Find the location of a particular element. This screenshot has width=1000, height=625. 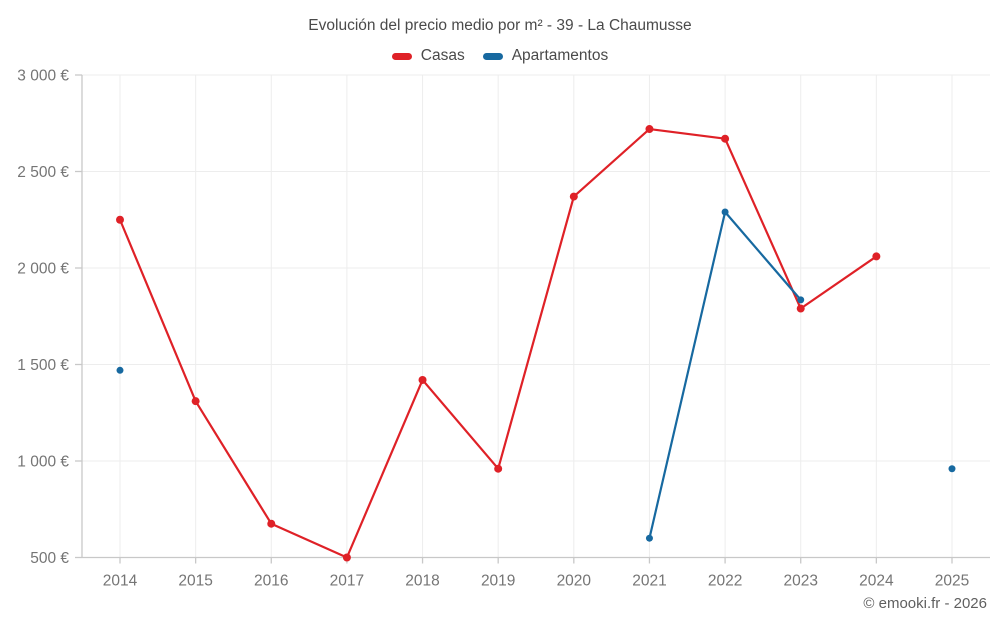

x-tick-label: 2015 is located at coordinates (195, 581).